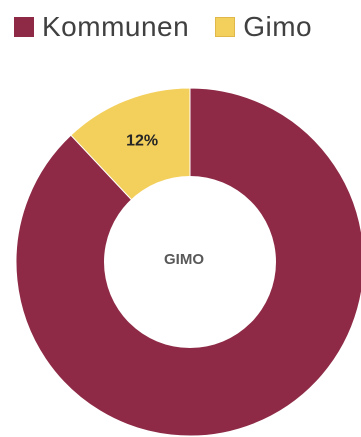 The height and width of the screenshot is (437, 361). Describe the element at coordinates (225, 27) in the screenshot. I see `legend-swatch-gimo` at that location.